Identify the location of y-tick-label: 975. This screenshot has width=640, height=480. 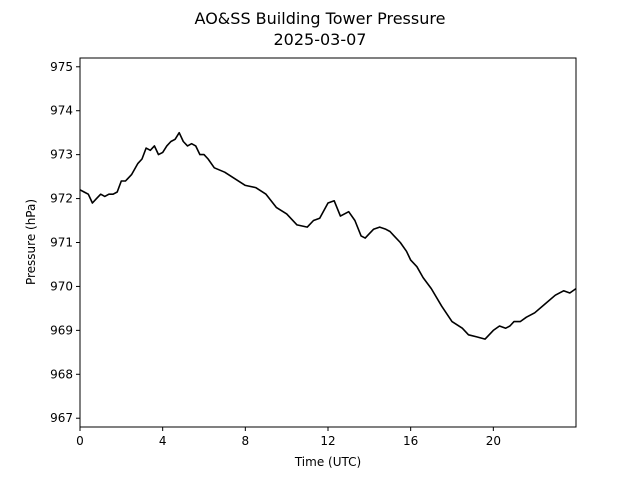
(61, 67).